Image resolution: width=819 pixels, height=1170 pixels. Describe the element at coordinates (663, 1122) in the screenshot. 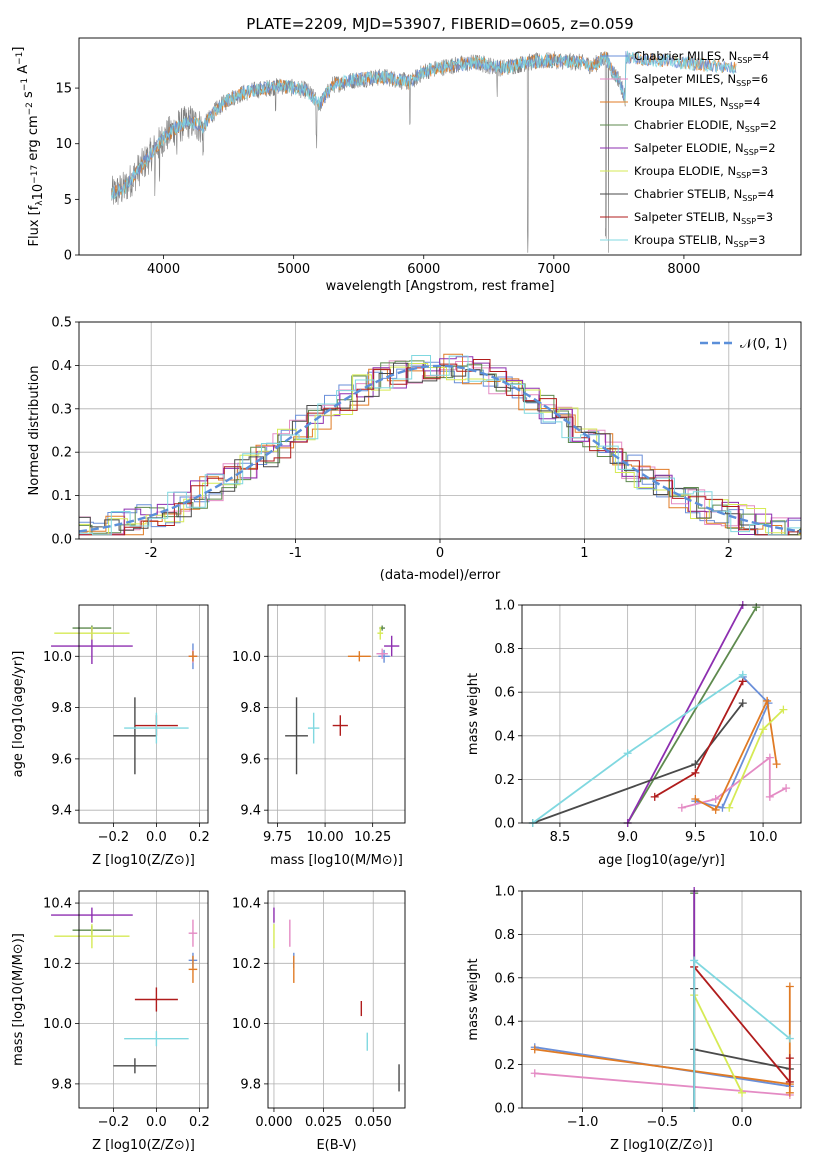

I see `x-tick-label: −0.5` at that location.